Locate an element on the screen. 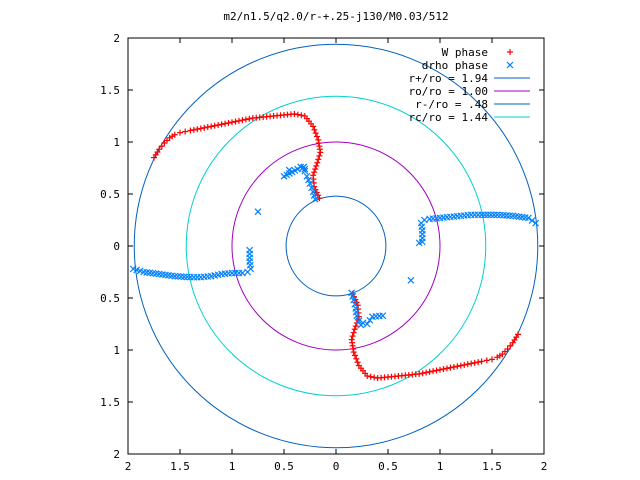  x-tick-label: 2 is located at coordinates (128, 466).